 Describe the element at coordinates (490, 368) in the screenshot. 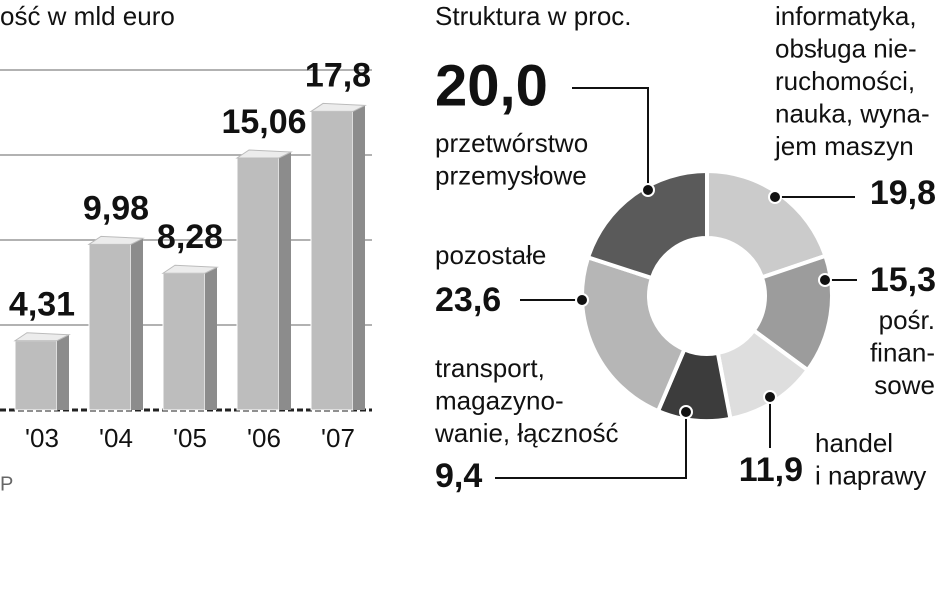

I see `segment-label: transport,` at that location.